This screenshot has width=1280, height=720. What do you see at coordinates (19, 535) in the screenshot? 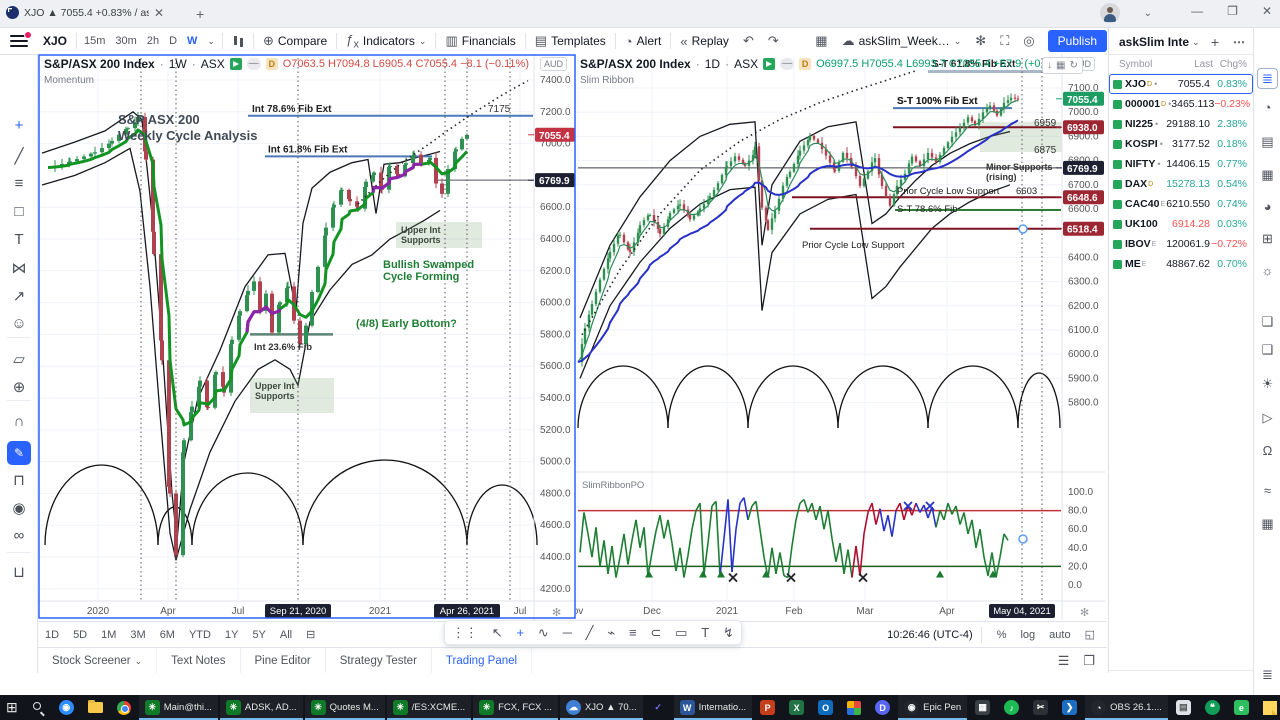
I see `link-icon: ∞` at bounding box center [19, 535].